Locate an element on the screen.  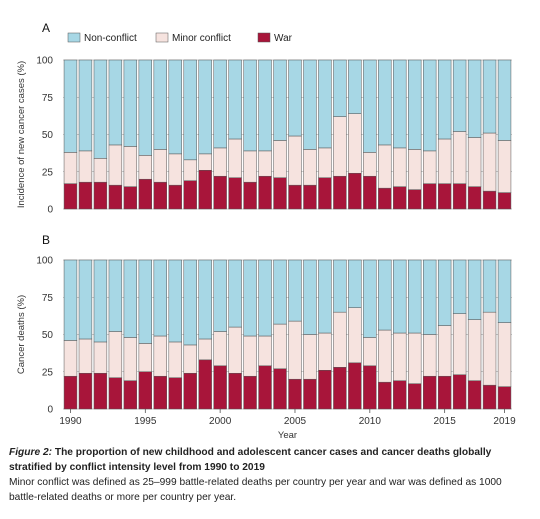
bar-B-non-conflict-2004 is located at coordinates (280, 292).